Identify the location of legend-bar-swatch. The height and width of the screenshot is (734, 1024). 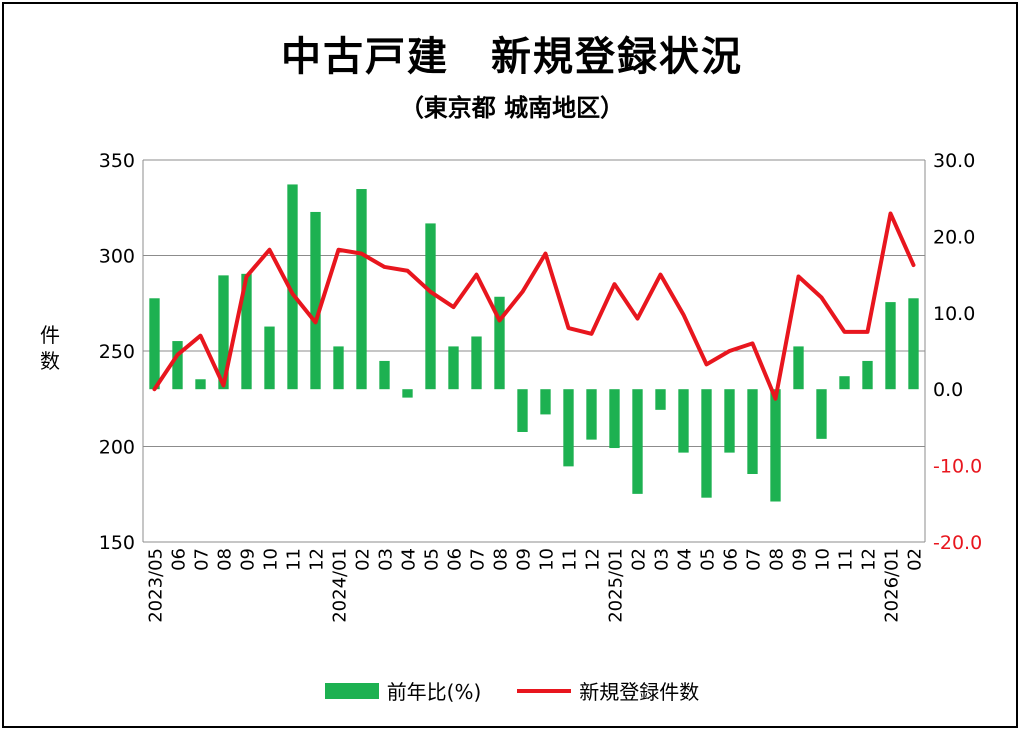
(351, 690).